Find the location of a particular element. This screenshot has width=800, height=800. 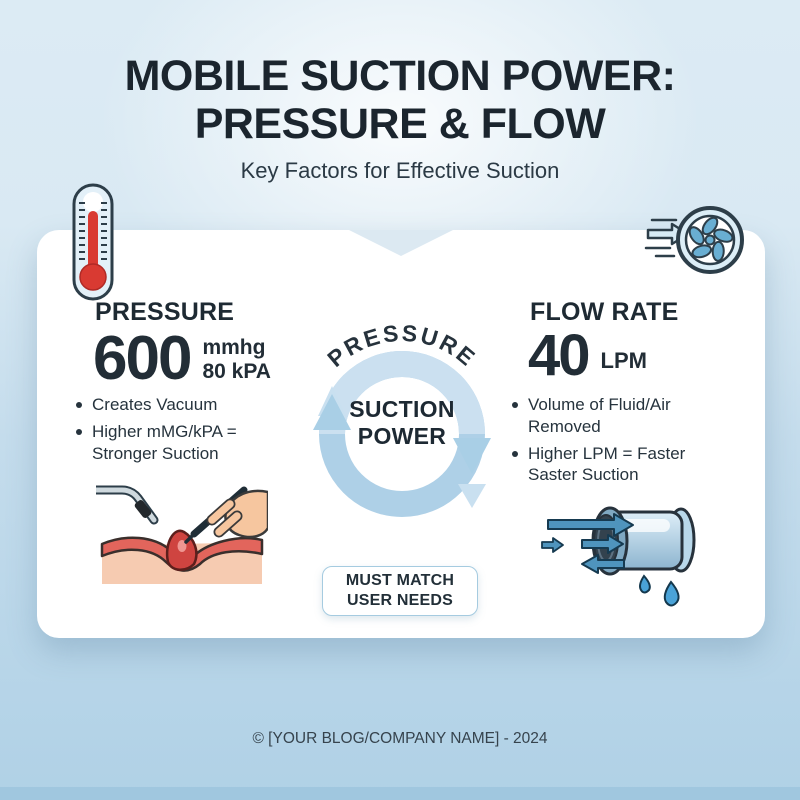

pressure-bullet-2: Higher mMG/kPA = Stronger Suction is located at coordinates (164, 443).